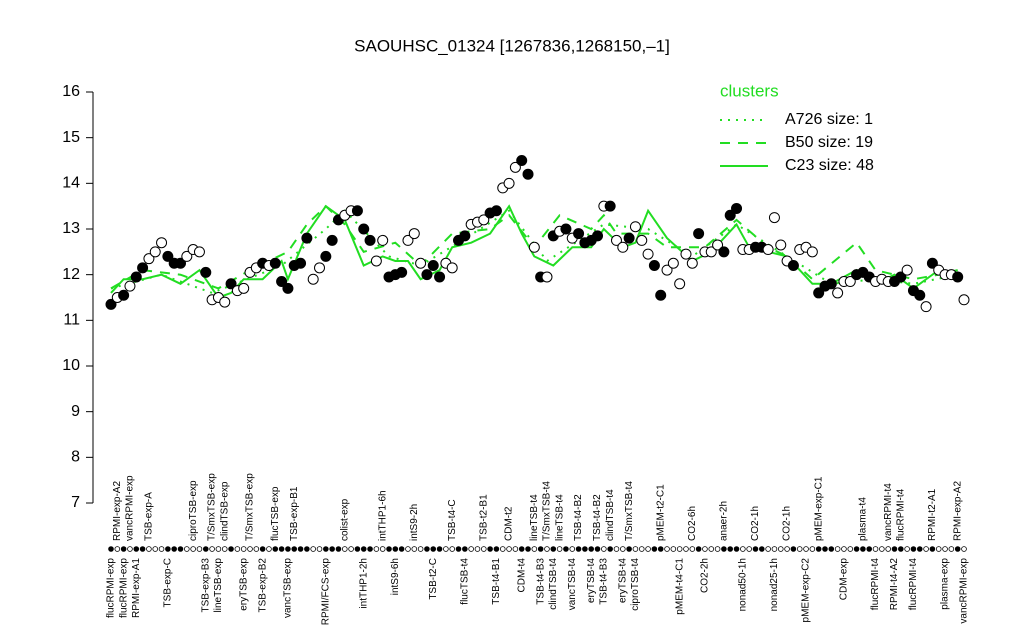 This screenshot has width=1024, height=640. Describe the element at coordinates (71, 137) in the screenshot. I see `y-tick-label: 15` at that location.